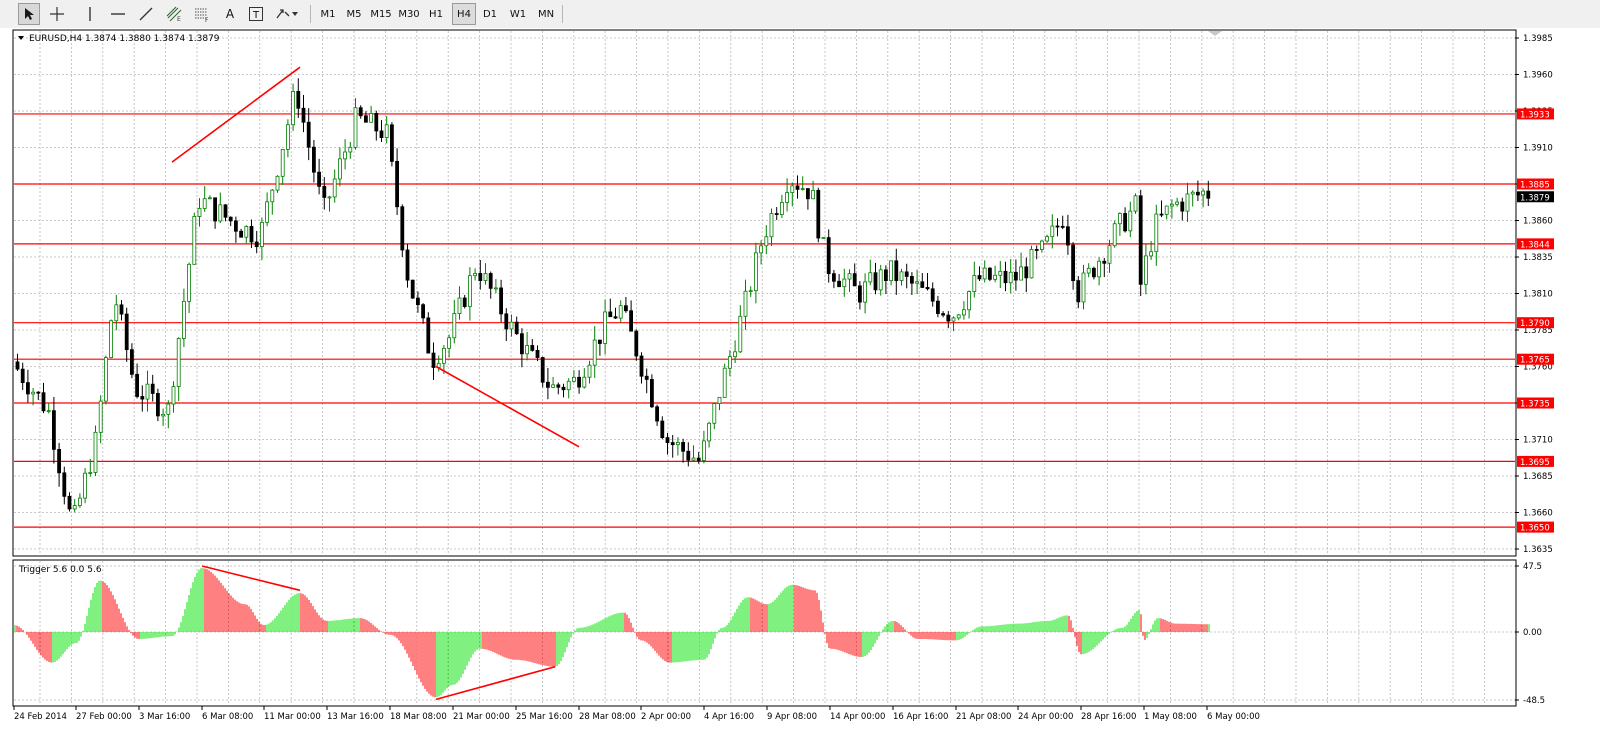 Image resolution: width=1600 pixels, height=742 pixels. I want to click on timeframe-m1-button: M1, so click(328, 14).